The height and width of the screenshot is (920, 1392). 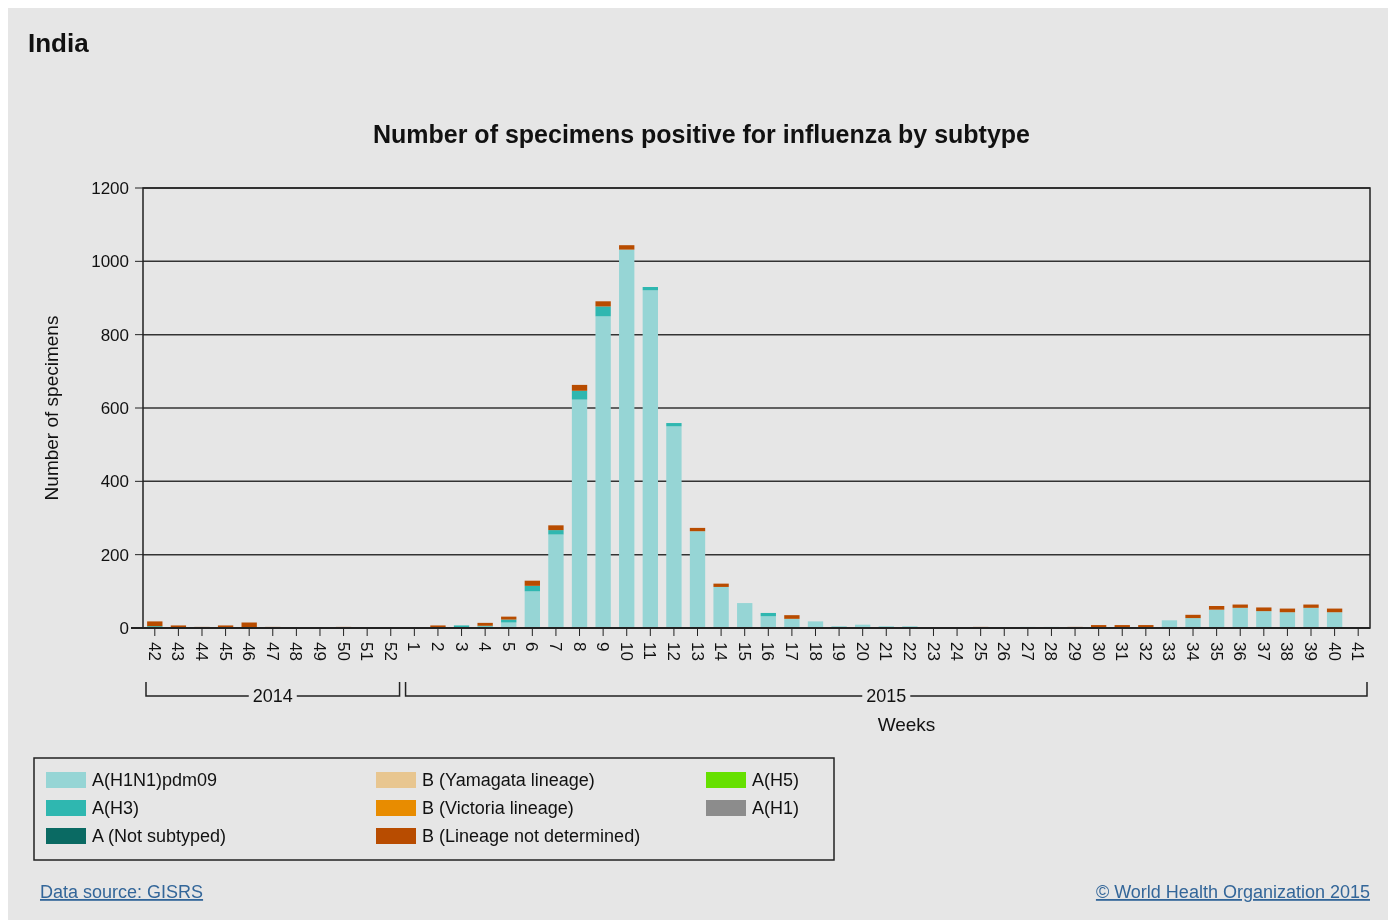 I want to click on legend-label: B (Yamagata lineage), so click(x=508, y=780).